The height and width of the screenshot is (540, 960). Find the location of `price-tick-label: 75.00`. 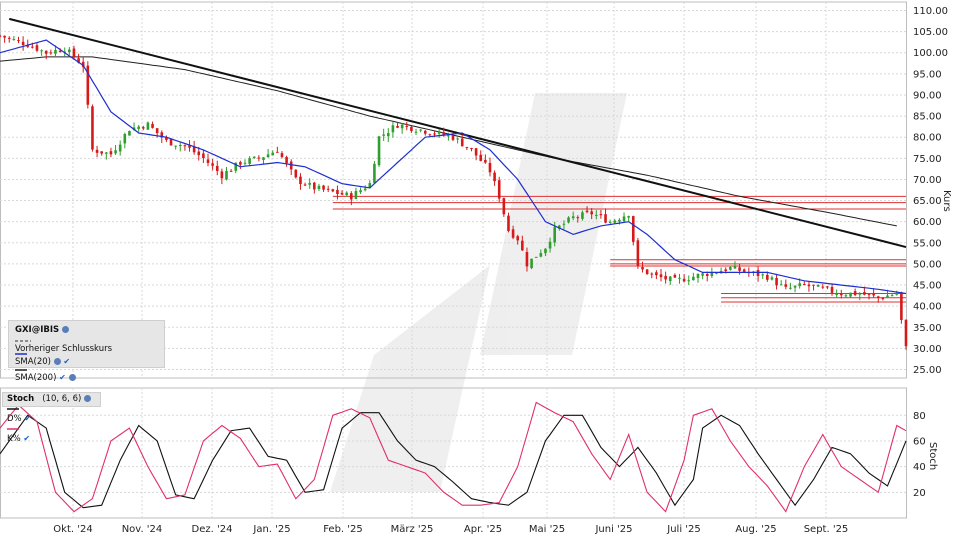

price-tick-label: 75.00 is located at coordinates (927, 159).